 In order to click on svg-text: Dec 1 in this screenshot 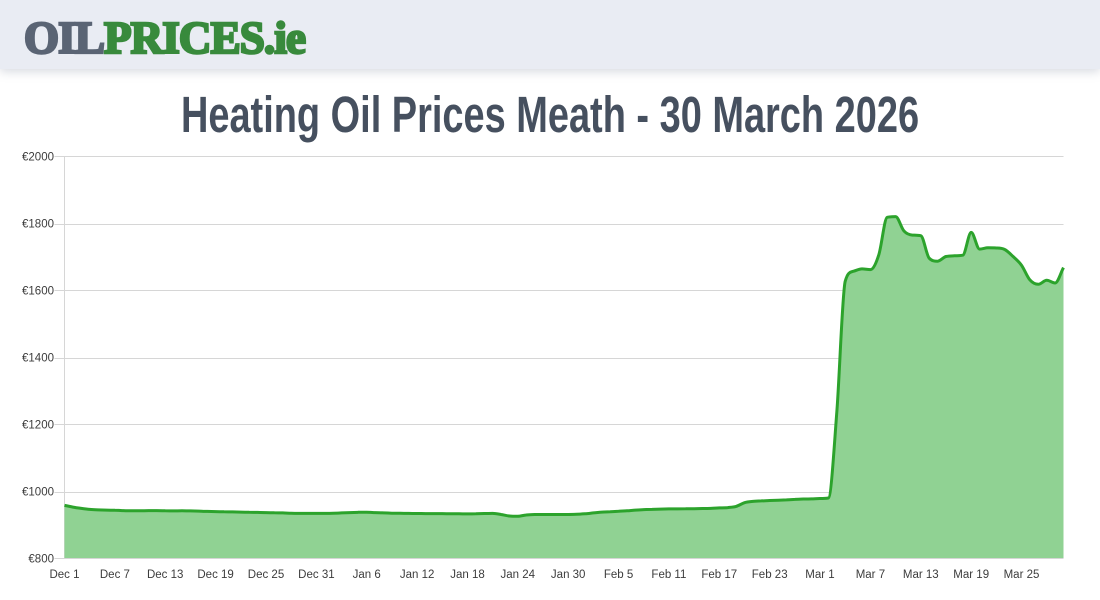, I will do `click(64, 575)`.